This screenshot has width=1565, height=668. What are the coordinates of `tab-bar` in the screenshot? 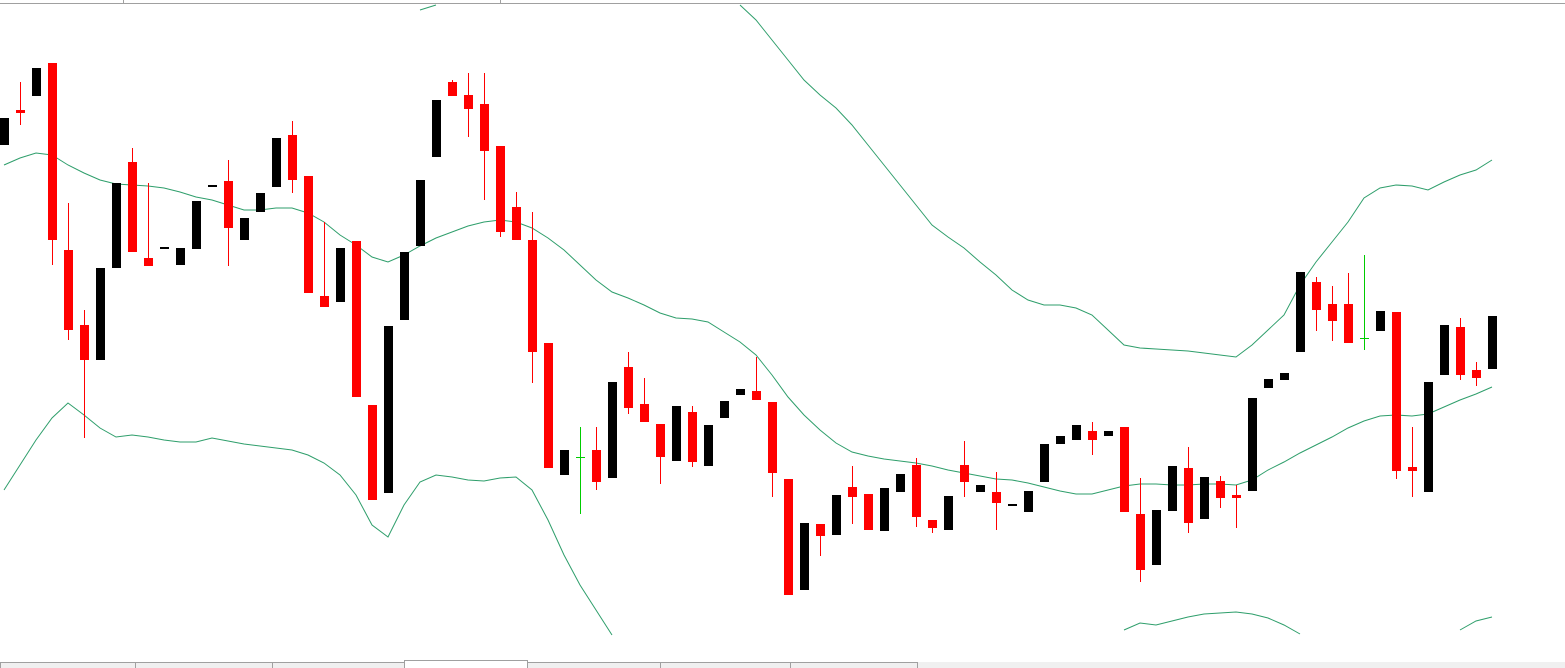 It's located at (782, 664).